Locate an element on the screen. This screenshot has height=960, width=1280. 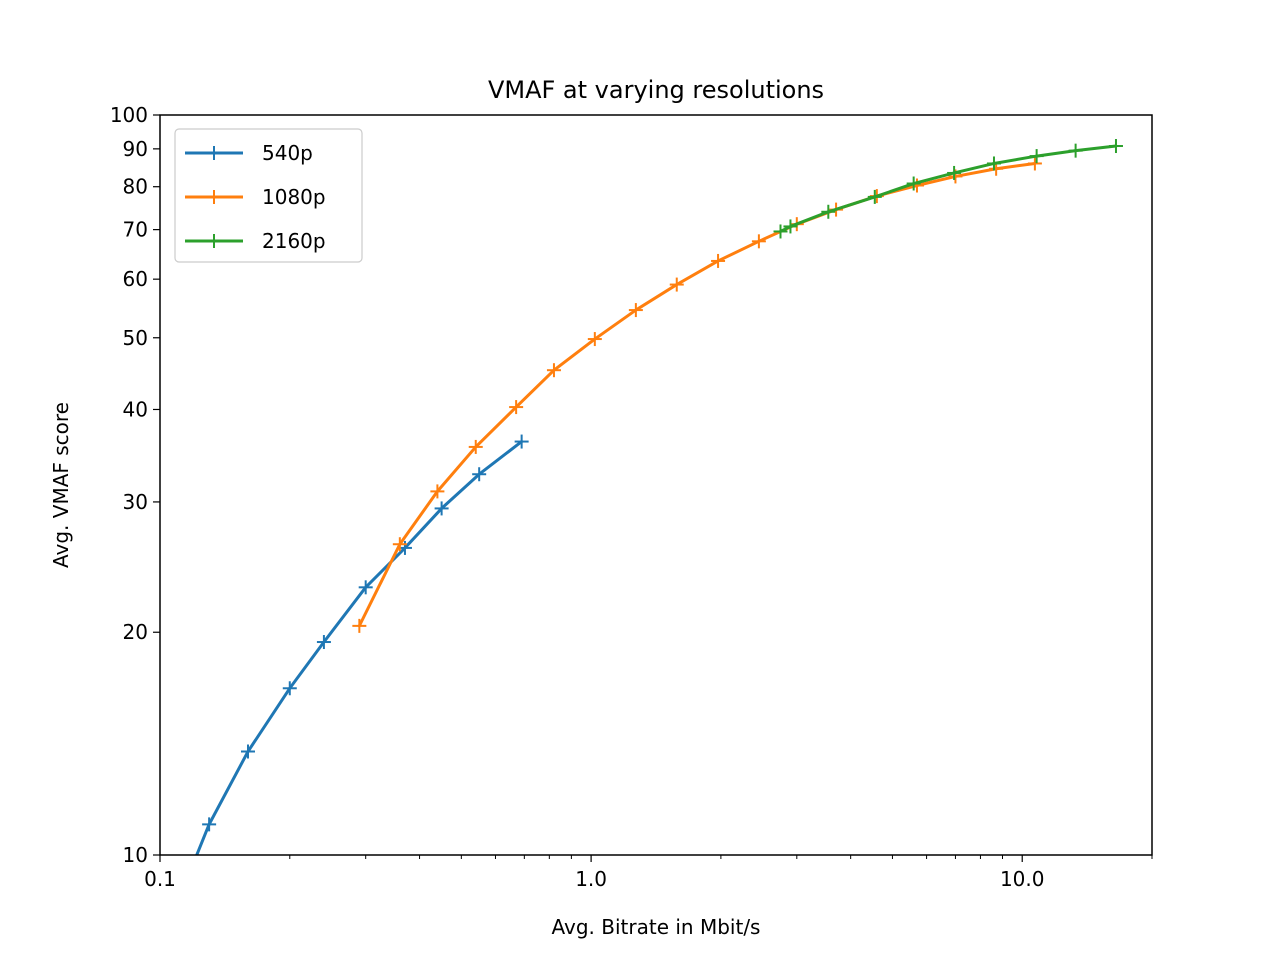
x-tick-label: 1.0 is located at coordinates (591, 879).